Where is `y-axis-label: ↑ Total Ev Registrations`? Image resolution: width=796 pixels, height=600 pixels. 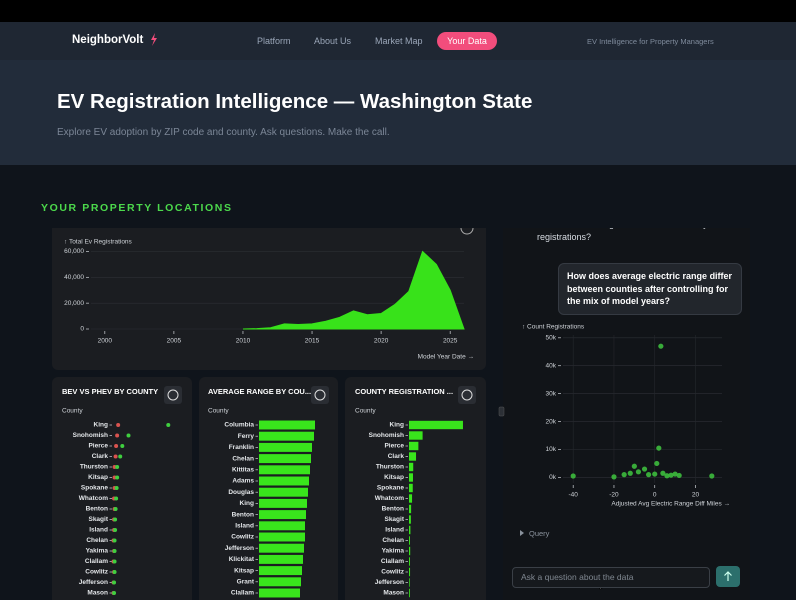 y-axis-label: ↑ Total Ev Registrations is located at coordinates (98, 242).